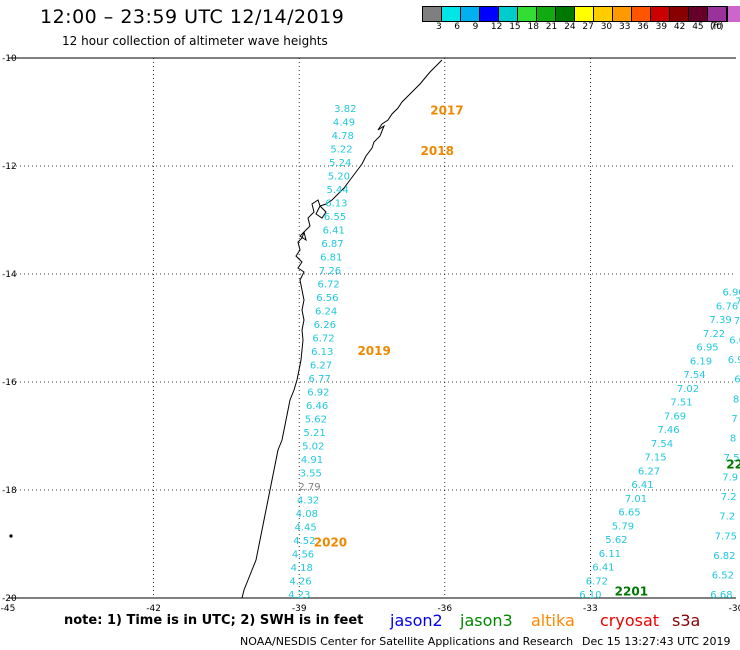  Describe the element at coordinates (606, 27) in the screenshot. I see `color-scale-label: 30` at that location.